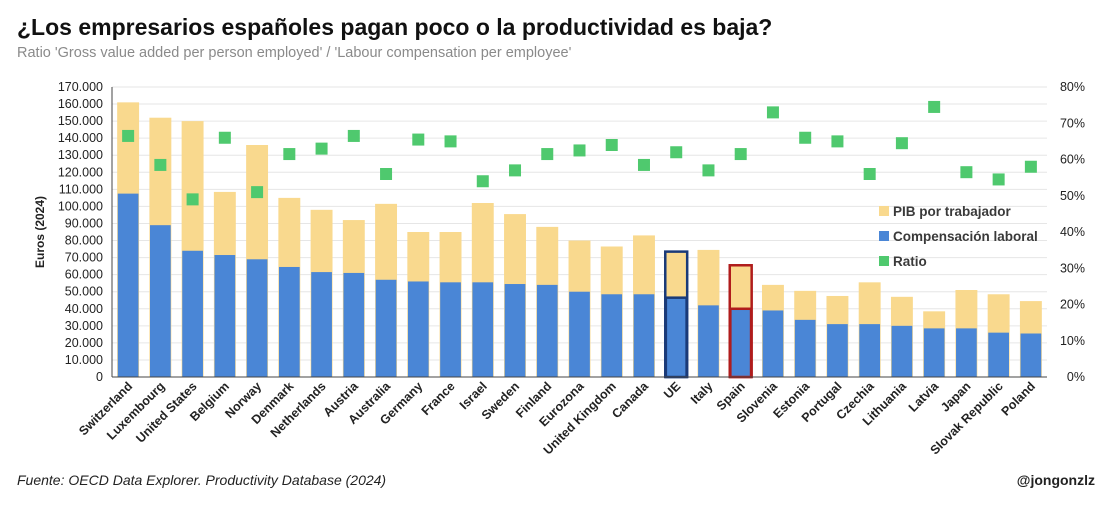 This screenshot has height=517, width=1117. I want to click on y-tick-label: 30.000, so click(84, 326).